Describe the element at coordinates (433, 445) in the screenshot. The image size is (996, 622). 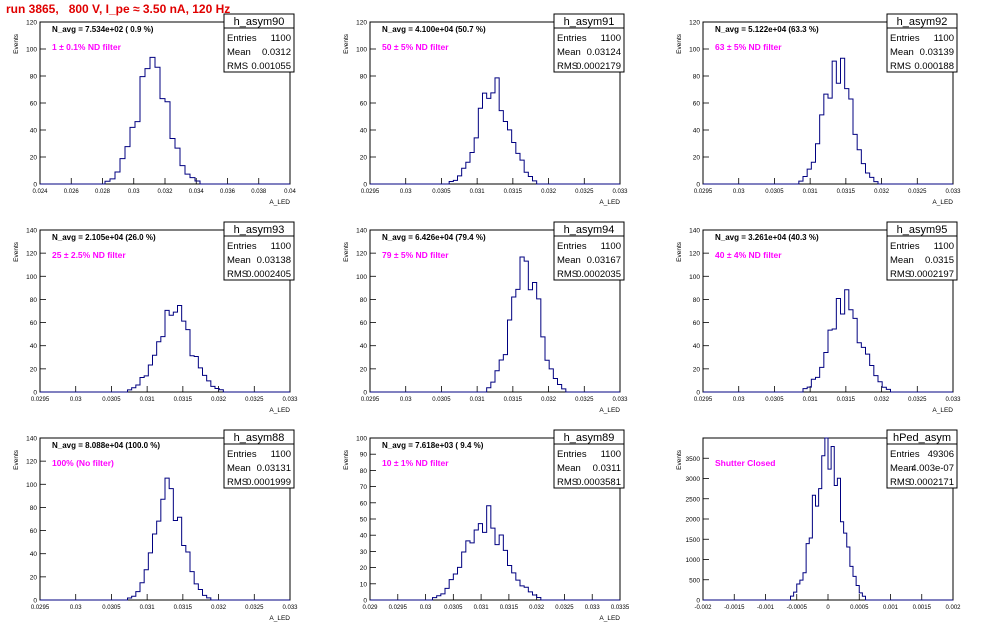
I see `navg-label: N_avg = 7.618e+03 ( 9.4 %)` at that location.